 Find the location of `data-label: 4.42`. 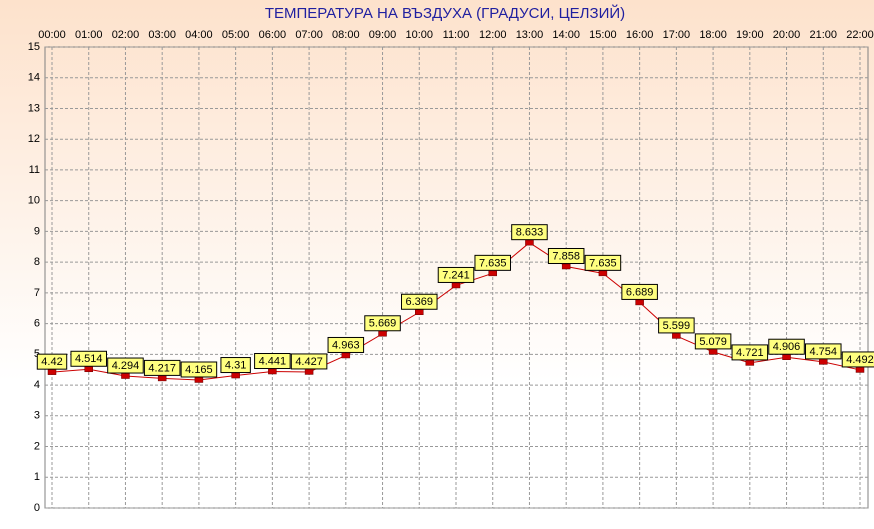

data-label: 4.42 is located at coordinates (51, 362).